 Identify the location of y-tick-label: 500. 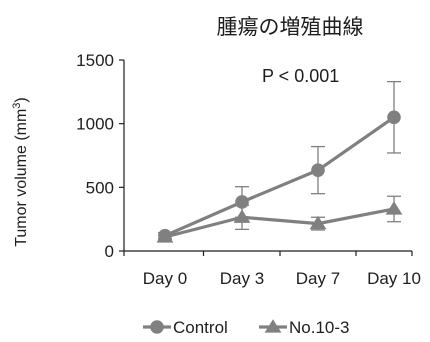
(100, 187).